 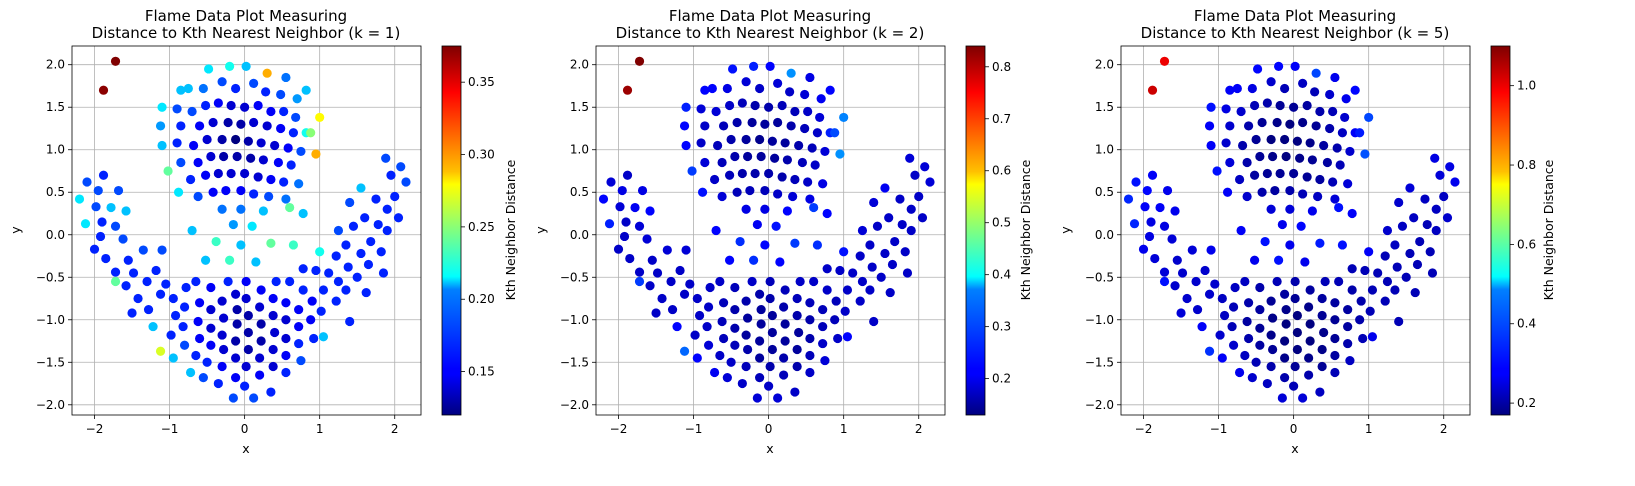 I want to click on panel-1-title-line-1: Flame Data Plot Measuring, so click(x=246, y=16).